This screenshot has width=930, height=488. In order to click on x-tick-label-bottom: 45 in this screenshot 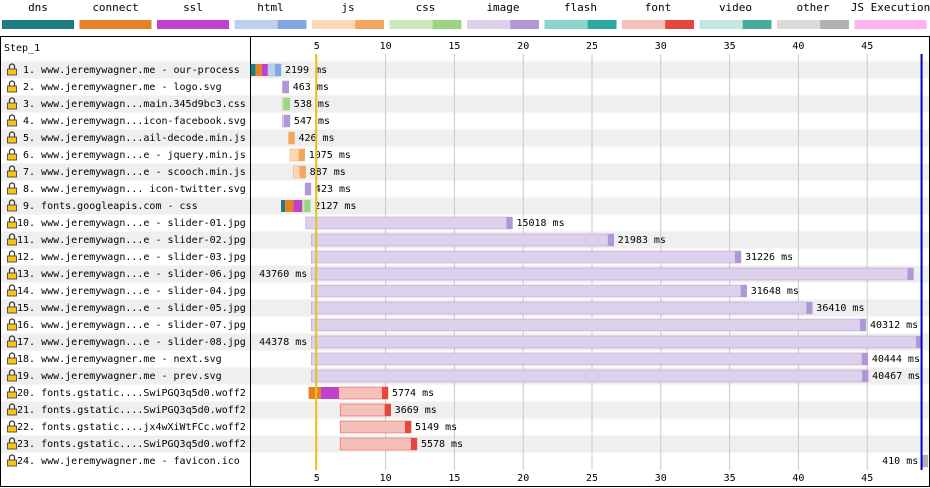, I will do `click(867, 478)`.